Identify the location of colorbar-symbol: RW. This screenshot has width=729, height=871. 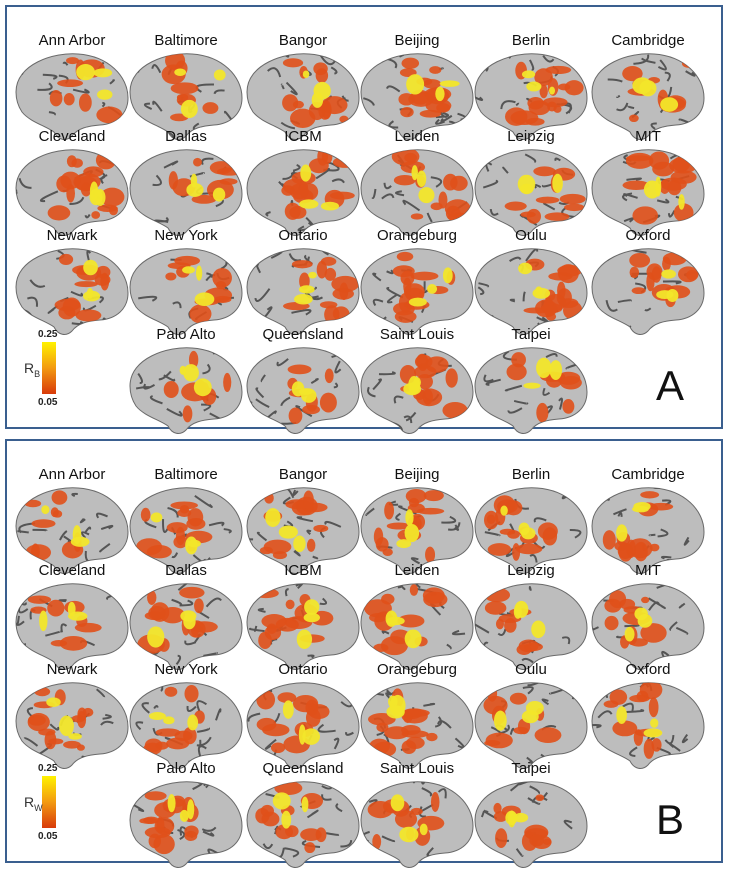
(33, 803).